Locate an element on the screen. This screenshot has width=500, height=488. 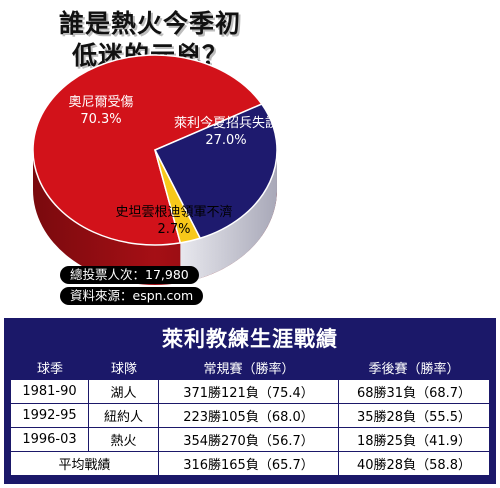
slice-label-recruit: 萊利今夏招兵失誤 27.0% is located at coordinates (226, 132).